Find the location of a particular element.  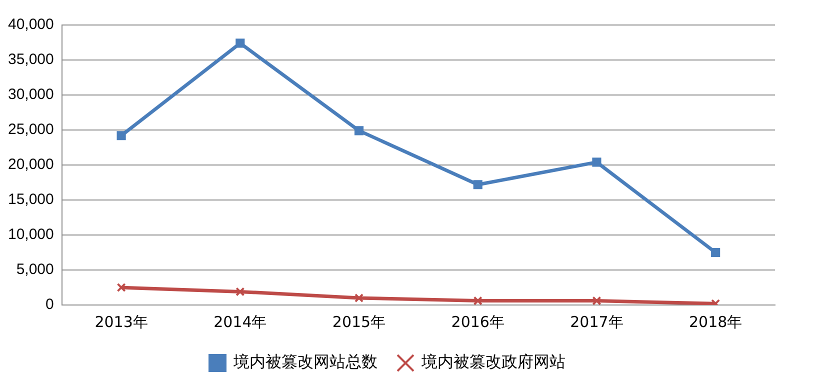

y-tick-label: 20,000 is located at coordinates (31, 165).